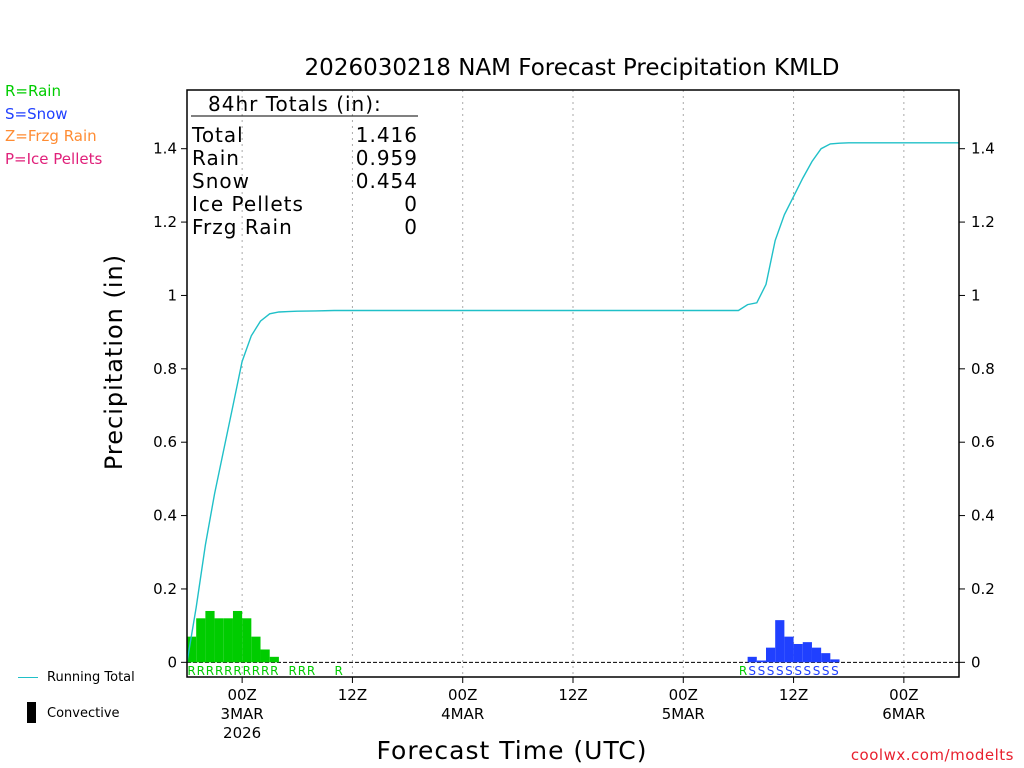  Describe the element at coordinates (165, 589) in the screenshot. I see `y-tick-label-left: 0.2` at that location.